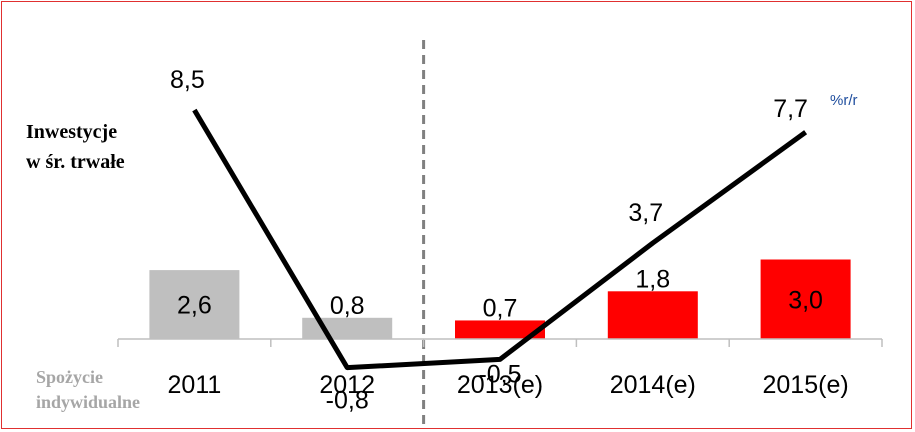 The image size is (915, 432). What do you see at coordinates (500, 329) in the screenshot?
I see `bar-2013(e)` at bounding box center [500, 329].